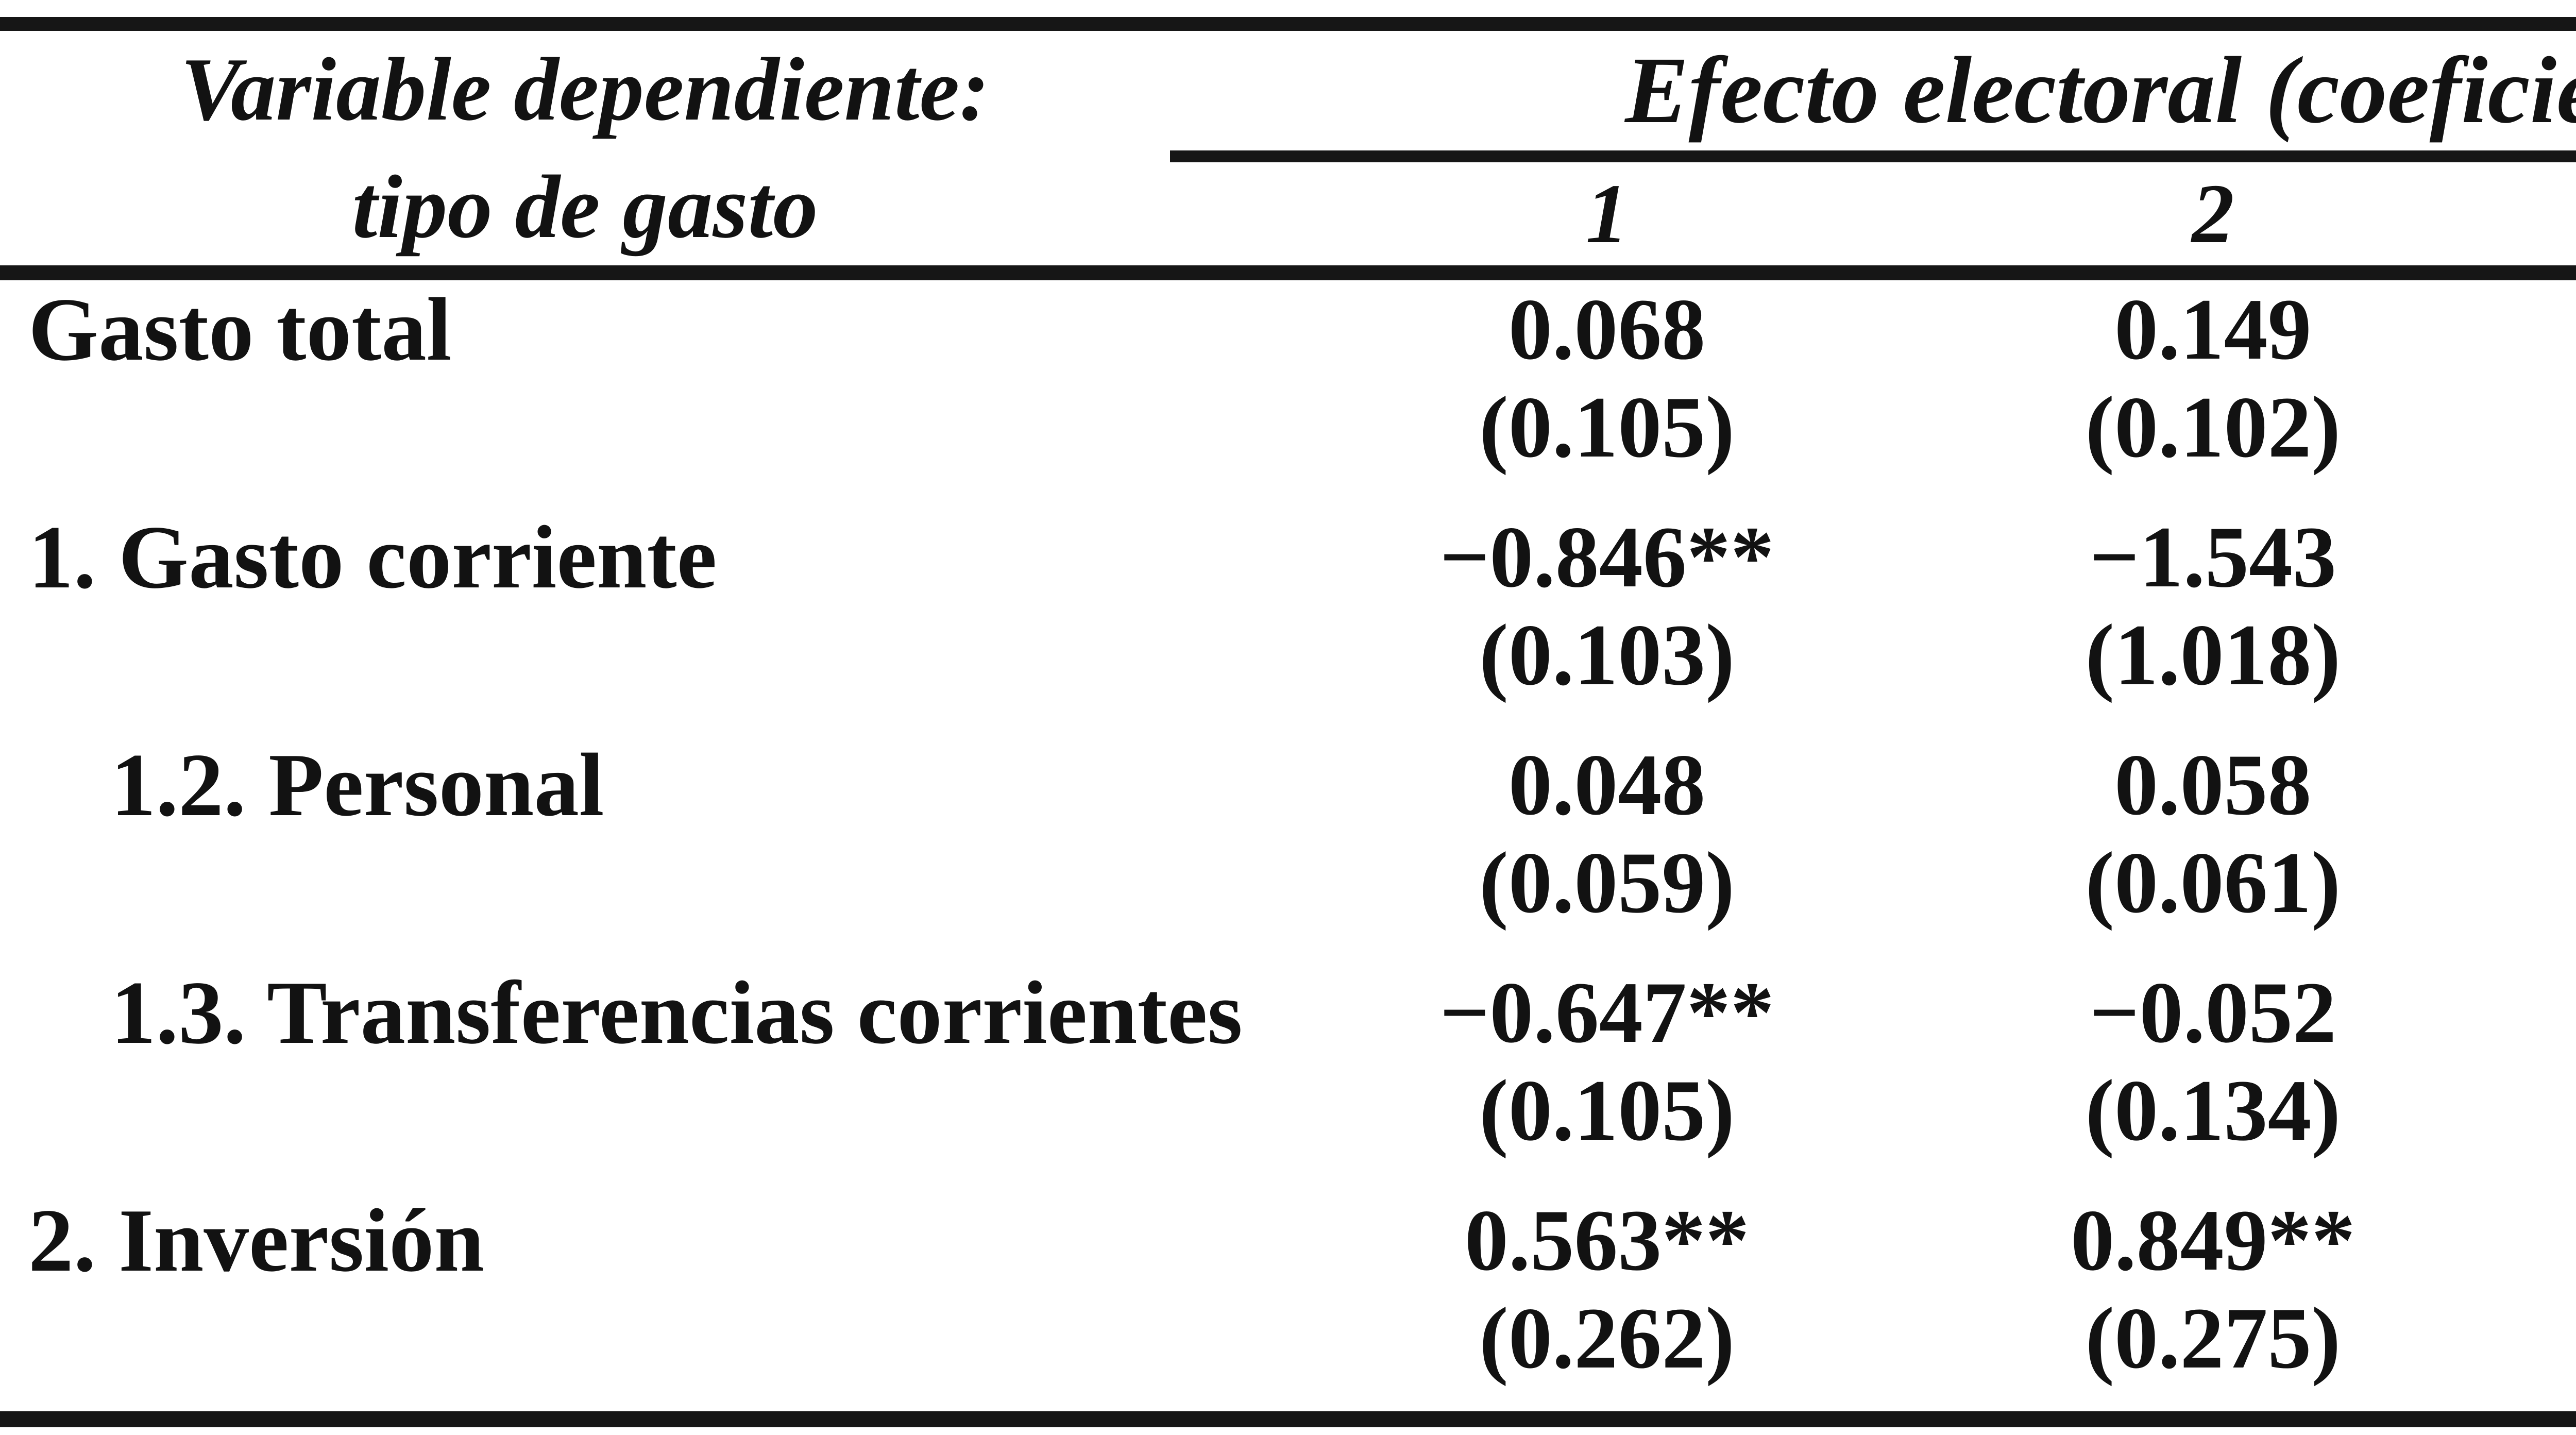  Describe the element at coordinates (357, 785) in the screenshot. I see `row-label: 1.2. Personal` at that location.